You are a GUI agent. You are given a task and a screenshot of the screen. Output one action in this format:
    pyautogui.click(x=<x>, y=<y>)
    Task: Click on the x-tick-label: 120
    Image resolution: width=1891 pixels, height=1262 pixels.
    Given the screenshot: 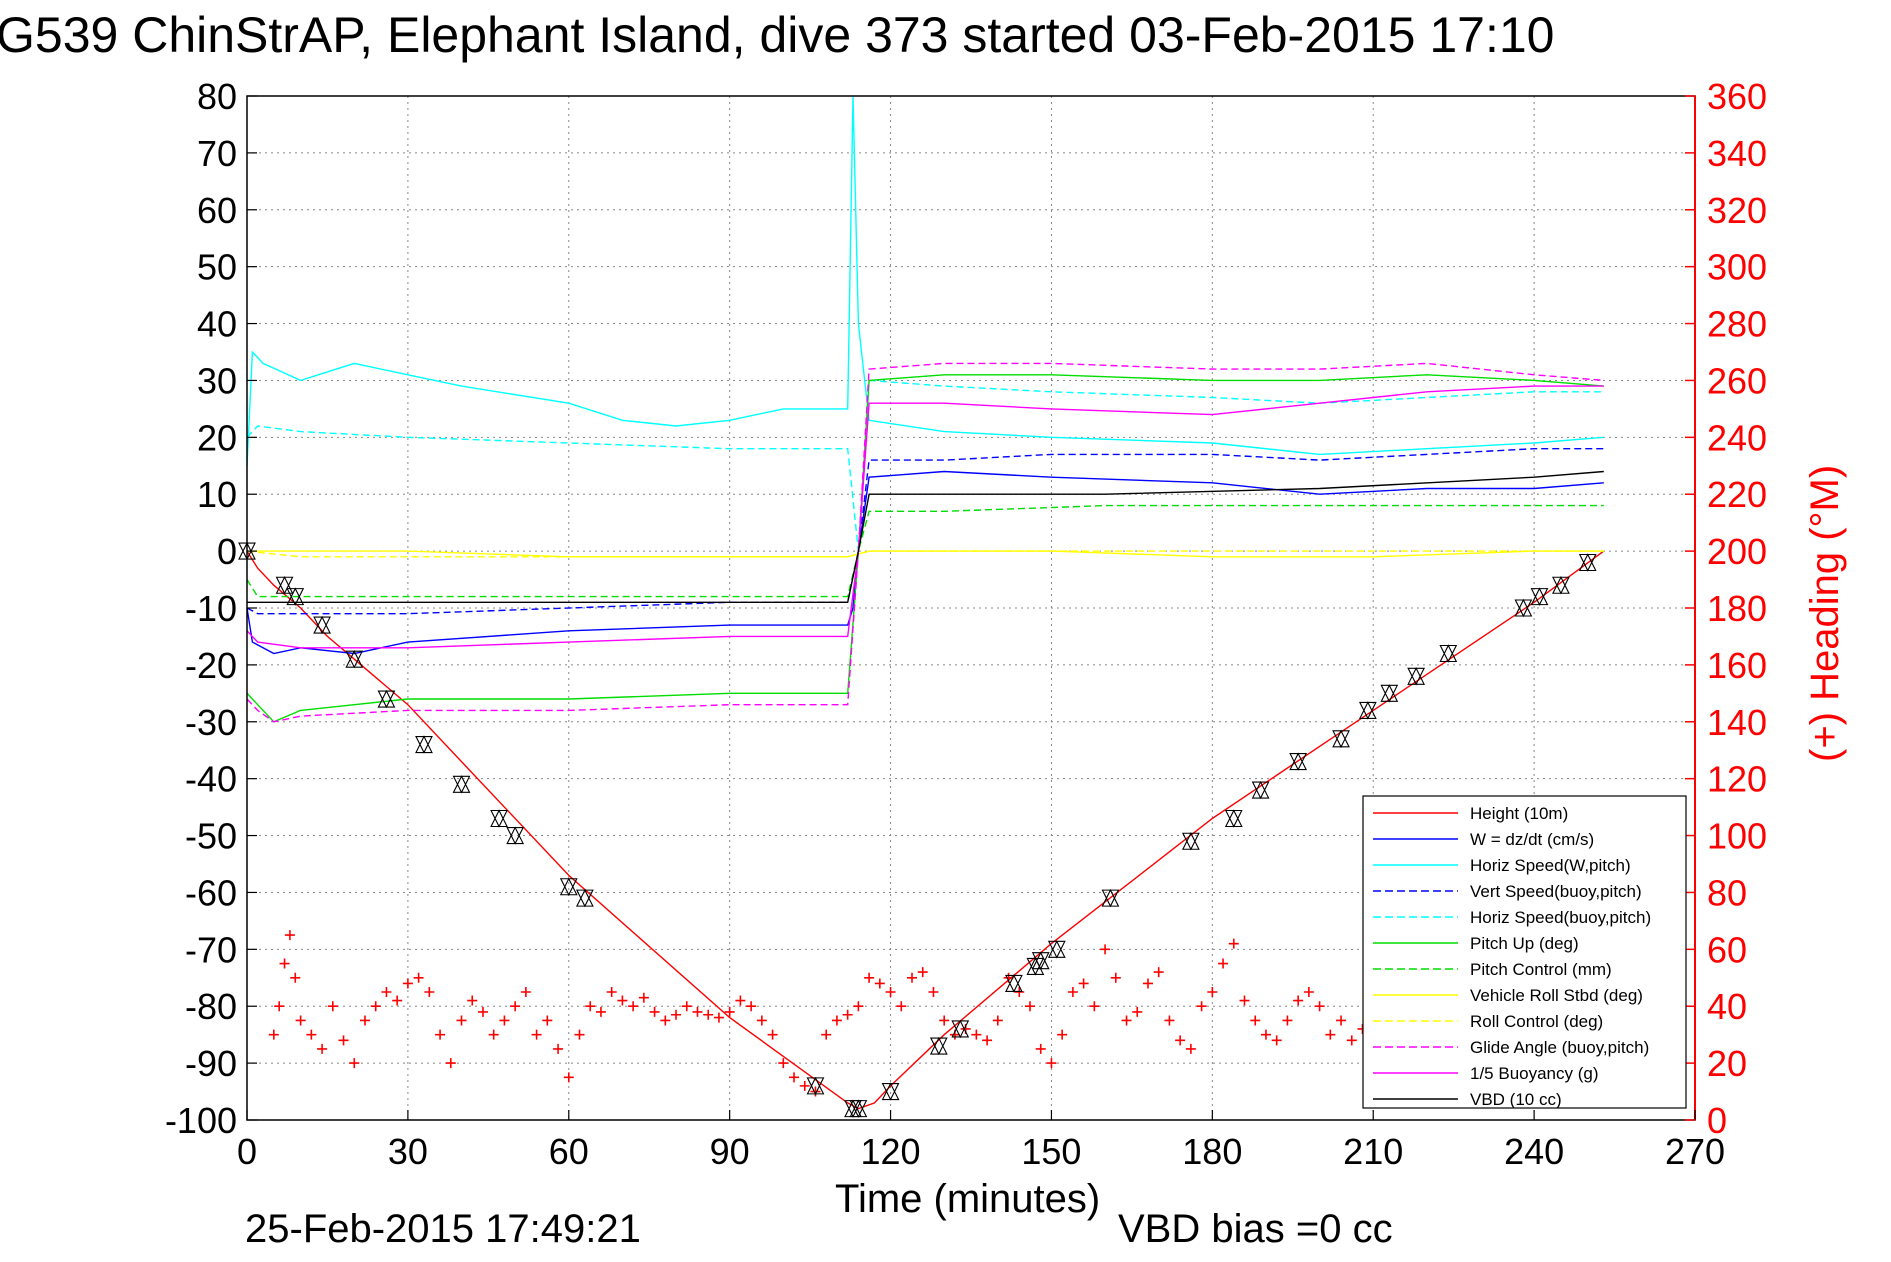 What is the action you would take?
    pyautogui.click(x=891, y=1151)
    